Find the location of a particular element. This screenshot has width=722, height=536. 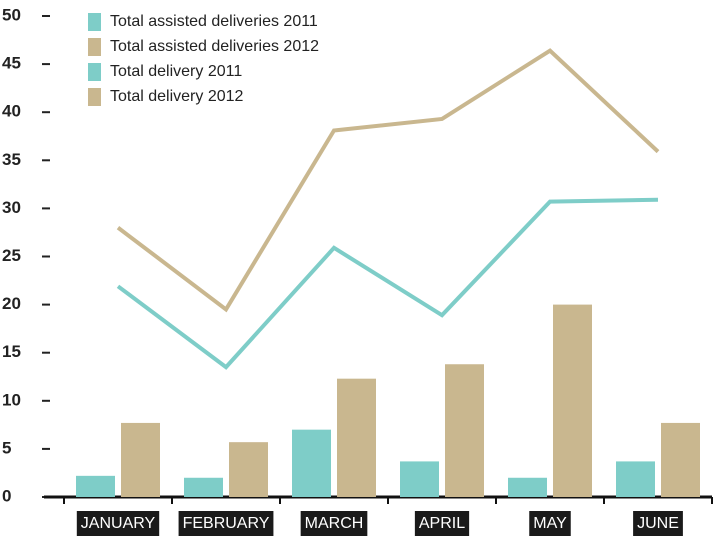

y-tick-label: 35 is located at coordinates (11, 159).